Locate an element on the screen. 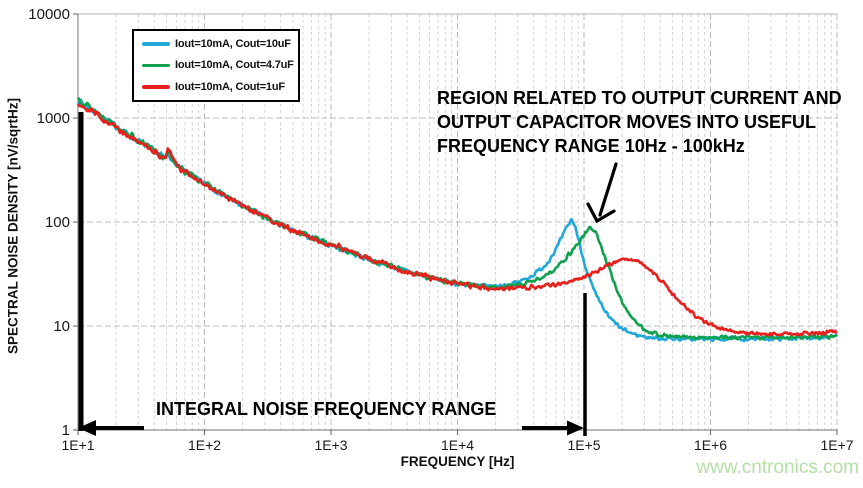 The width and height of the screenshot is (863, 488). peak-pointer-arrow-head-icon is located at coordinates (601, 213).